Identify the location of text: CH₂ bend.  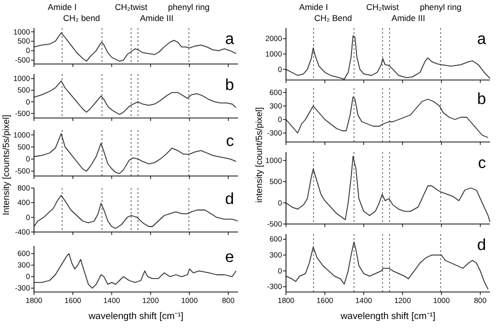
(81, 18).